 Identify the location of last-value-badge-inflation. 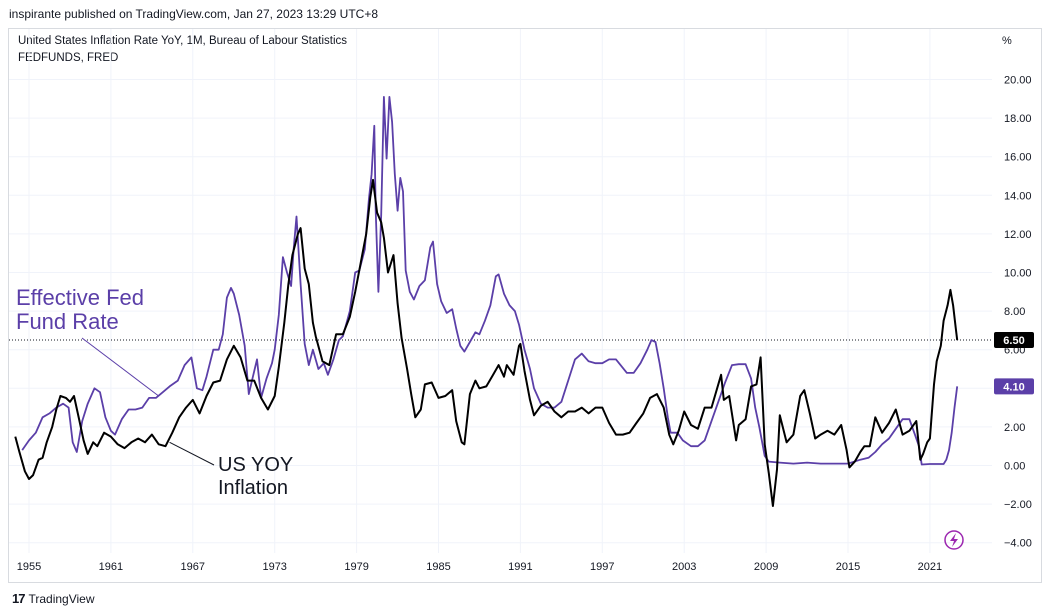
(1014, 340).